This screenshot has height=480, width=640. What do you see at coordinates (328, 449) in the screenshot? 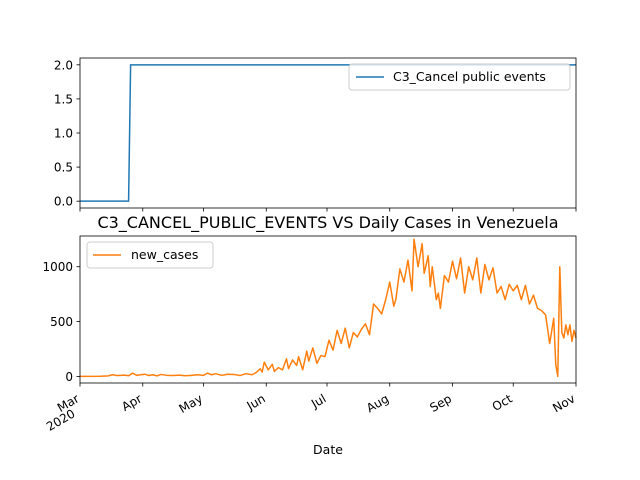
I see `x-axis-label: Date` at bounding box center [328, 449].